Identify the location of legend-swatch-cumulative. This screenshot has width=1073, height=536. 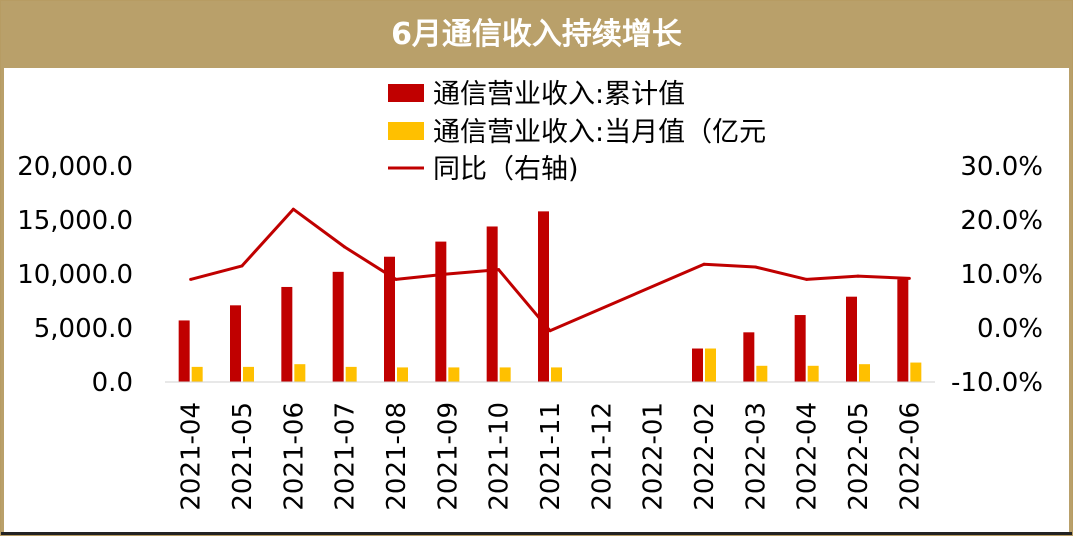
(406, 93).